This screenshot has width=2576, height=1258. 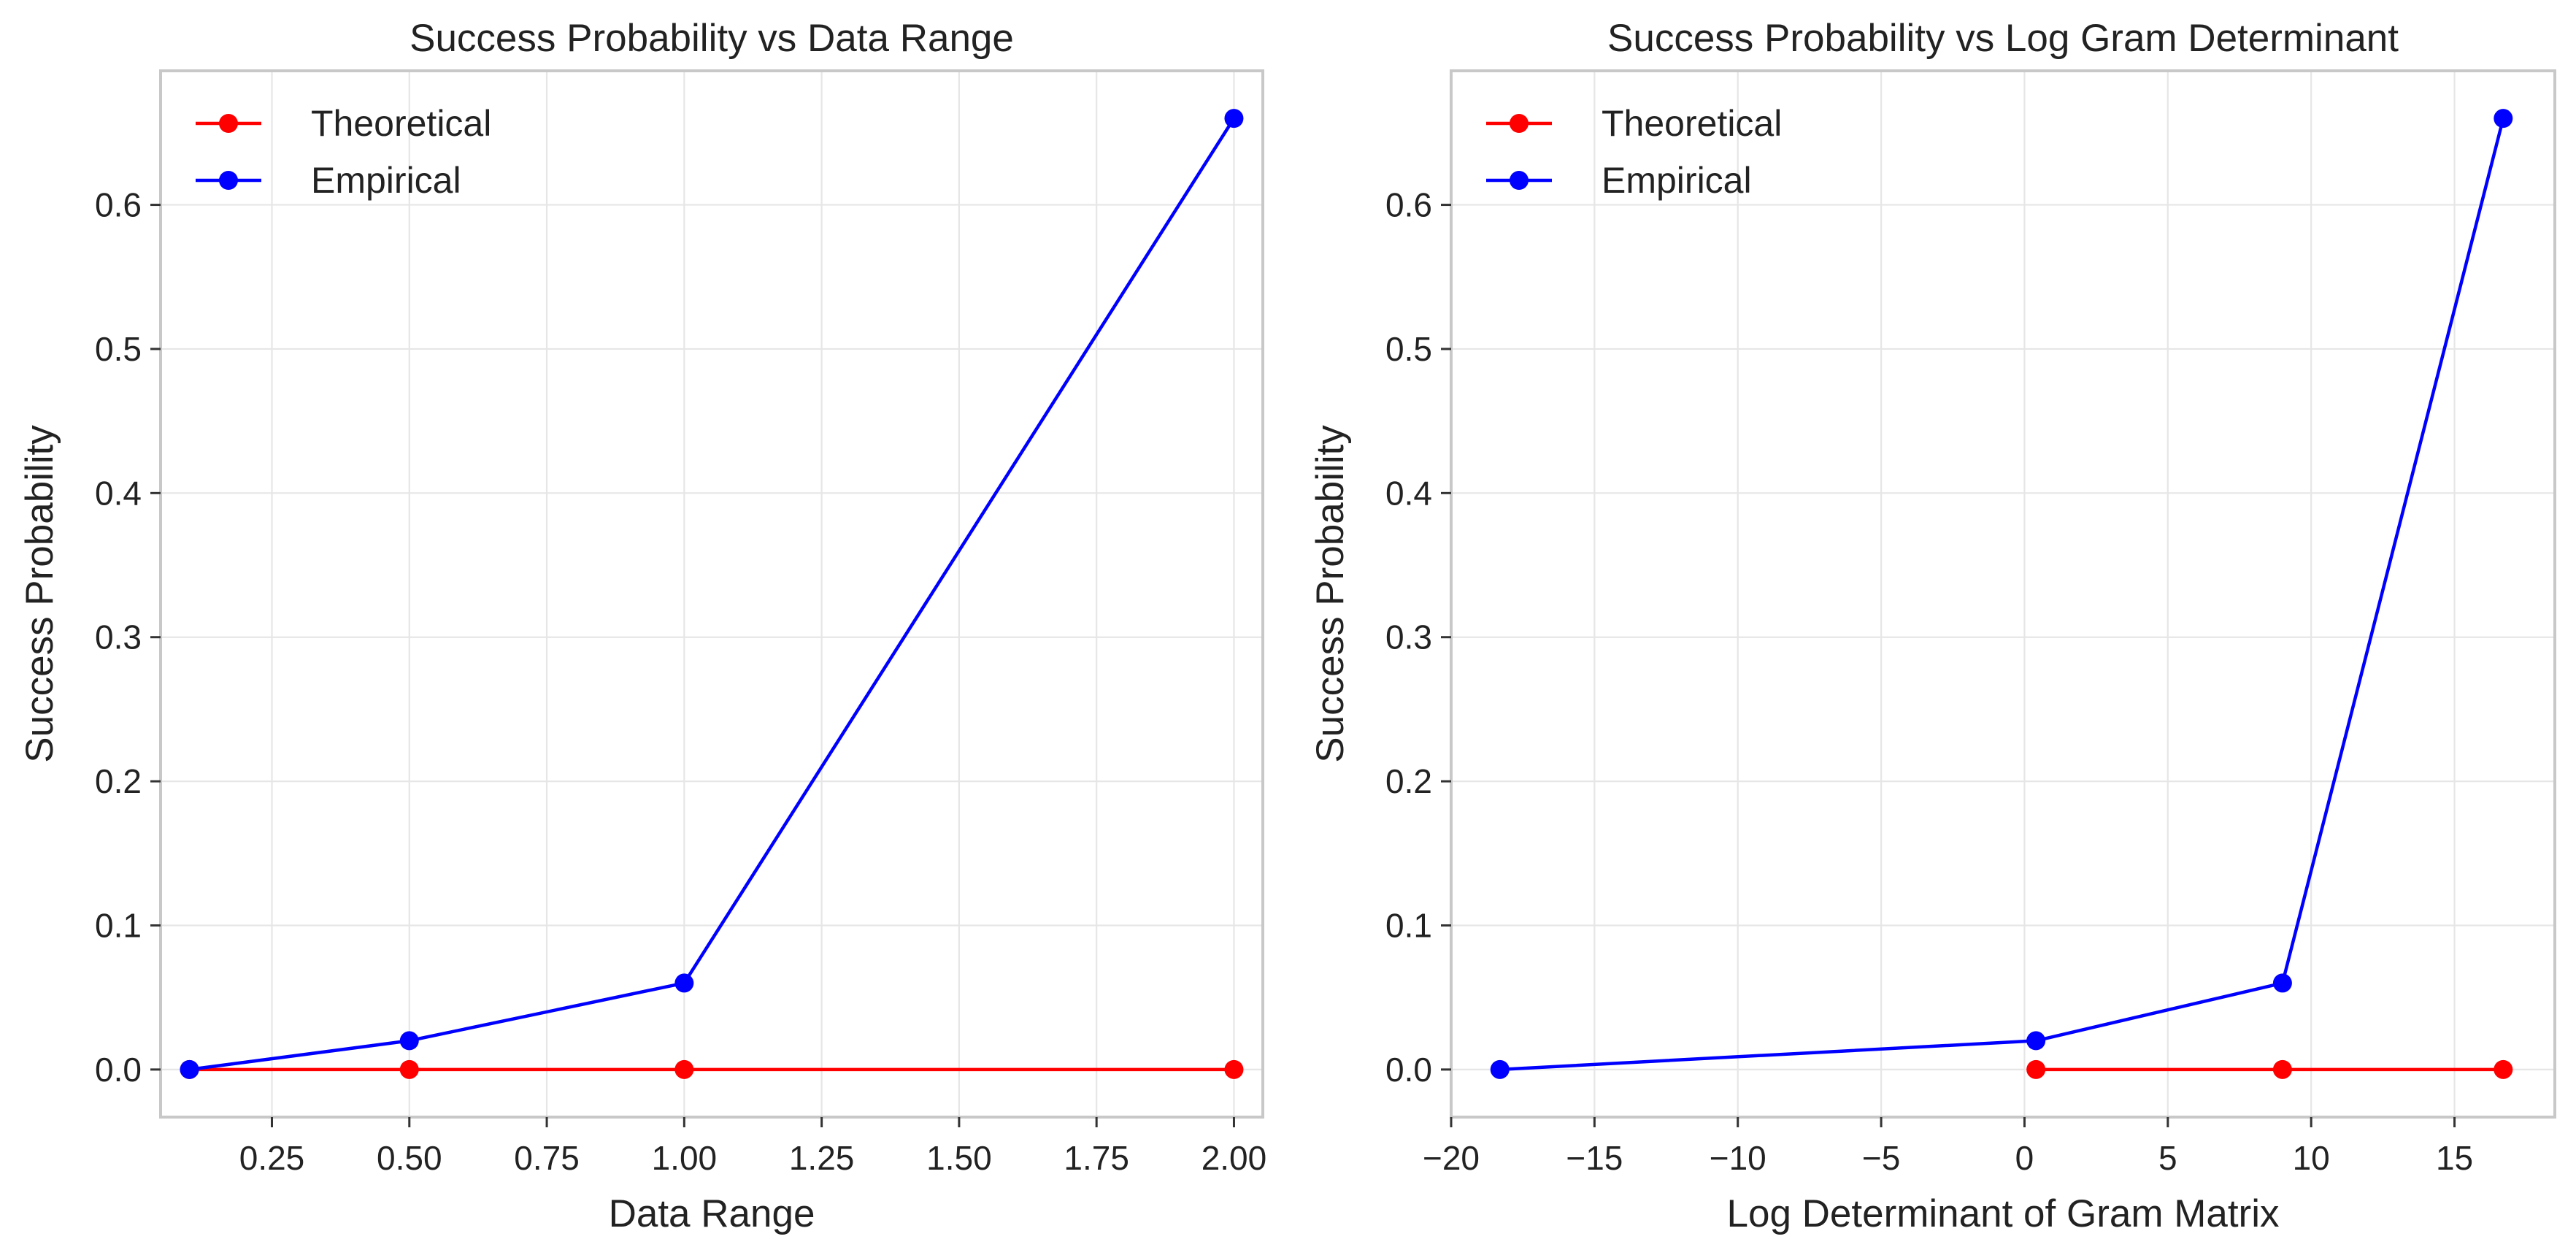 What do you see at coordinates (712, 38) in the screenshot?
I see `chart-title: Success Probability vs Data Range` at bounding box center [712, 38].